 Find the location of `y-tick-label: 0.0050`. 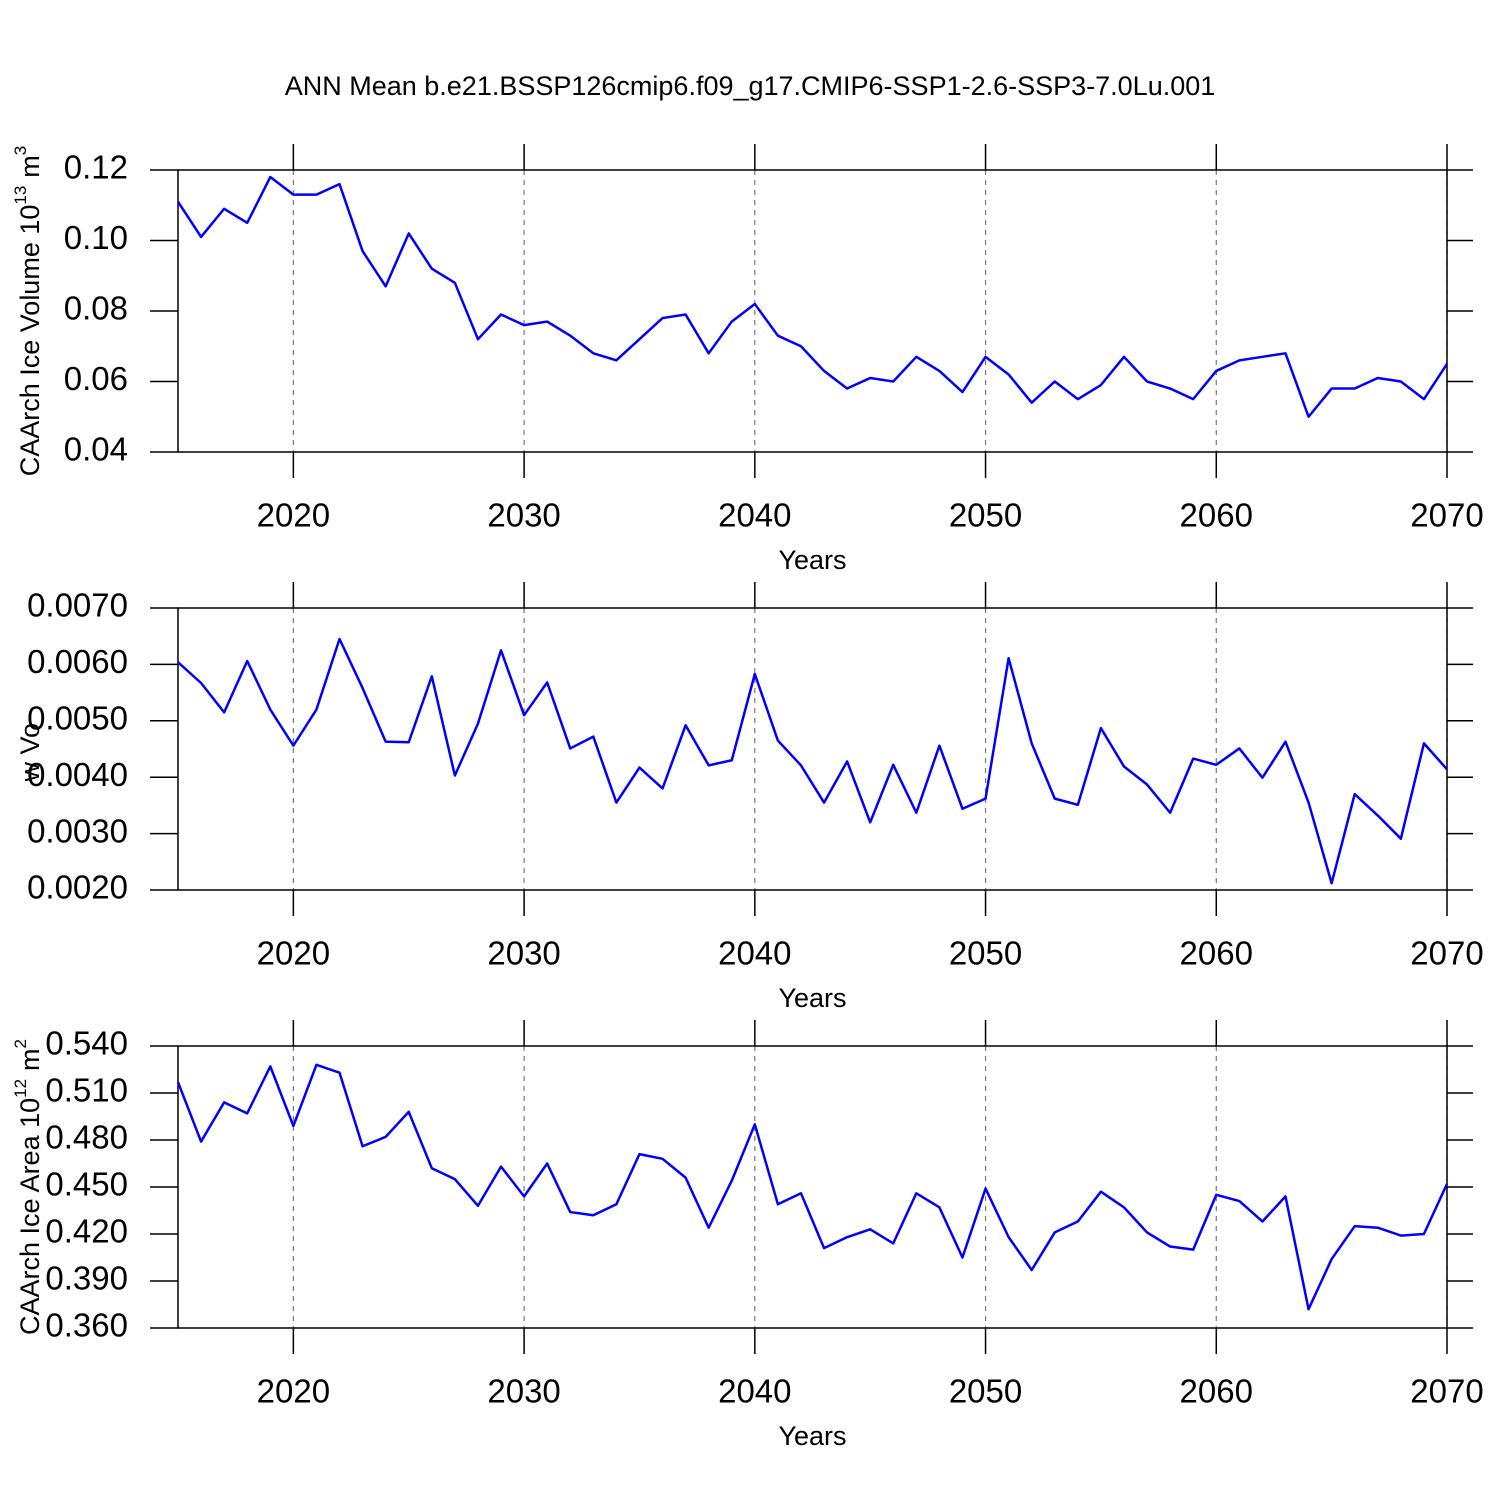

y-tick-label: 0.0050 is located at coordinates (77, 718).